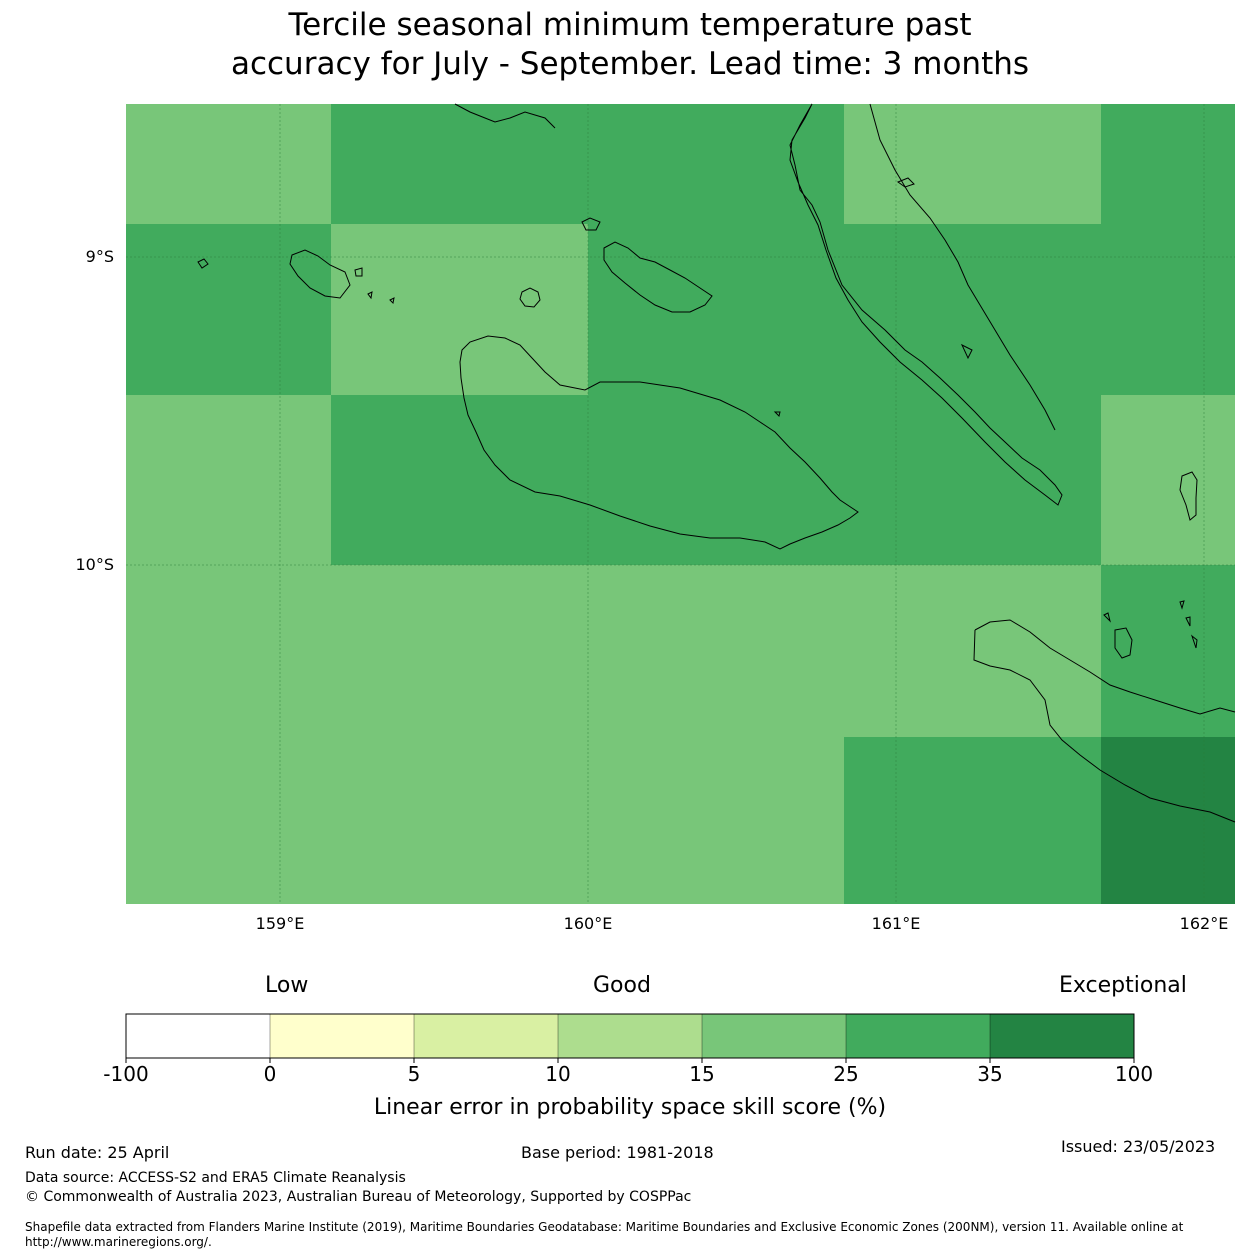 This screenshot has height=1260, width=1260. Describe the element at coordinates (591, 224) in the screenshot. I see `coastline-small-island-north` at that location.